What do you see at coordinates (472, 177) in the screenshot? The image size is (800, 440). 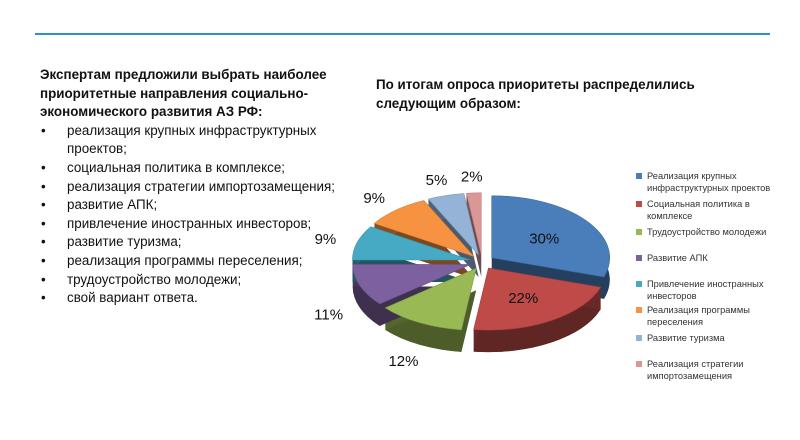 I see `data-label: 2%` at bounding box center [472, 177].